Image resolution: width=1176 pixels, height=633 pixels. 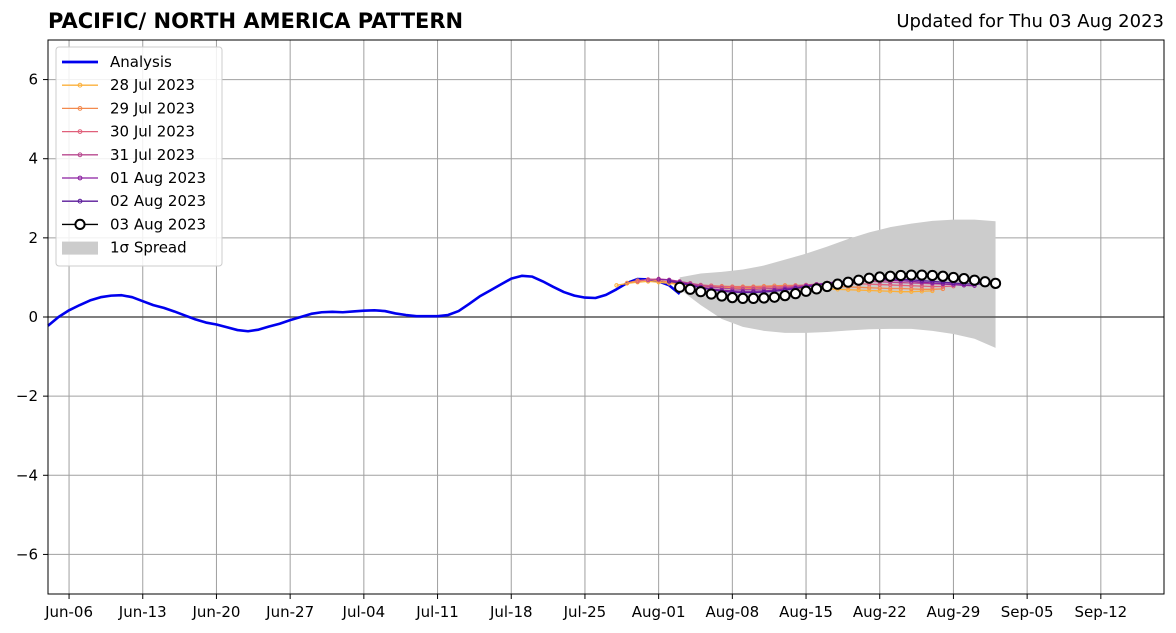 I want to click on x-tick-label: Aug-22, so click(x=880, y=612).